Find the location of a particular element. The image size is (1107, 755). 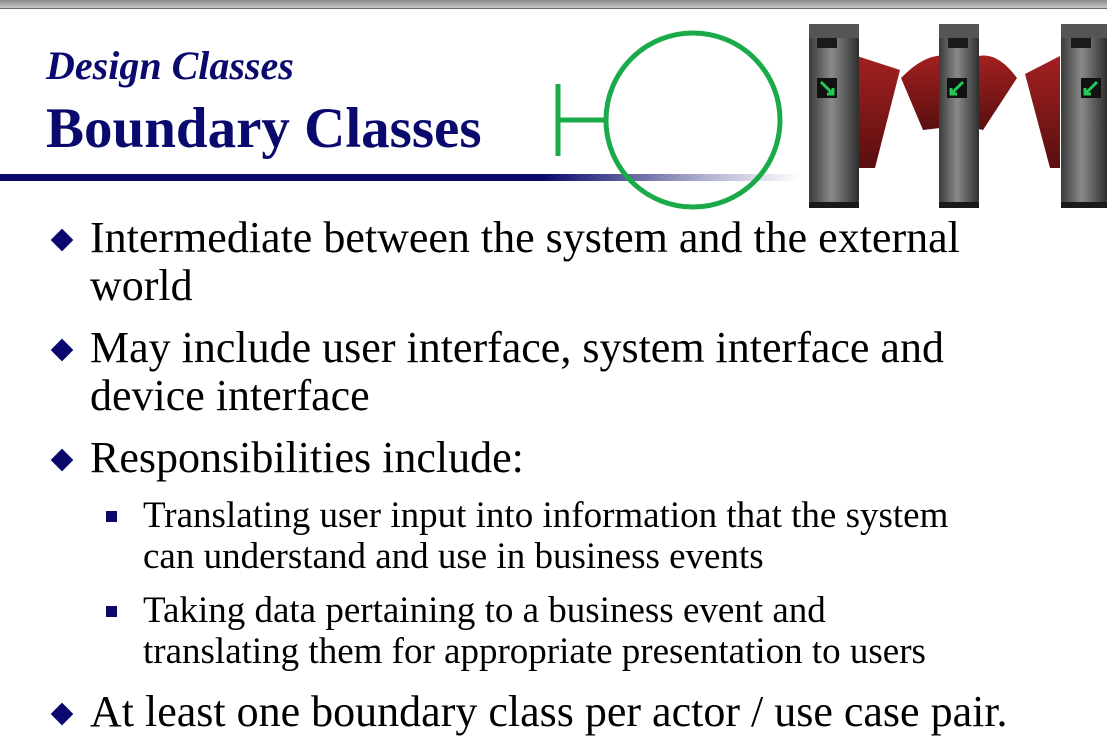

top-border is located at coordinates (553, 4).